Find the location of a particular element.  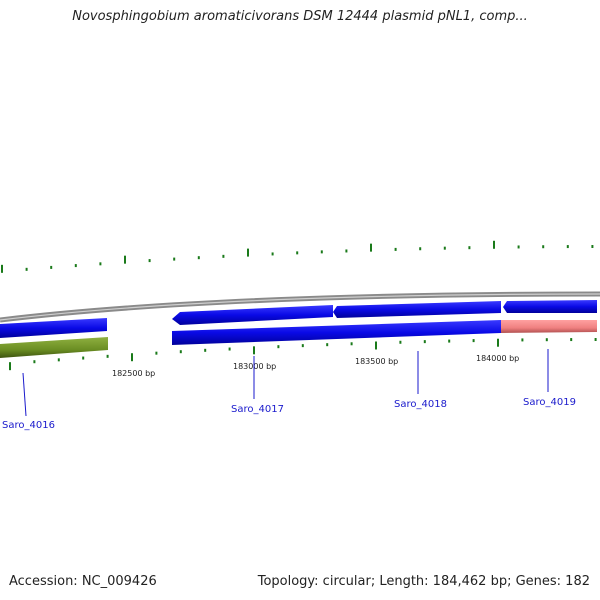

gene-label-saro-4019: Saro_4019 is located at coordinates (549, 402).